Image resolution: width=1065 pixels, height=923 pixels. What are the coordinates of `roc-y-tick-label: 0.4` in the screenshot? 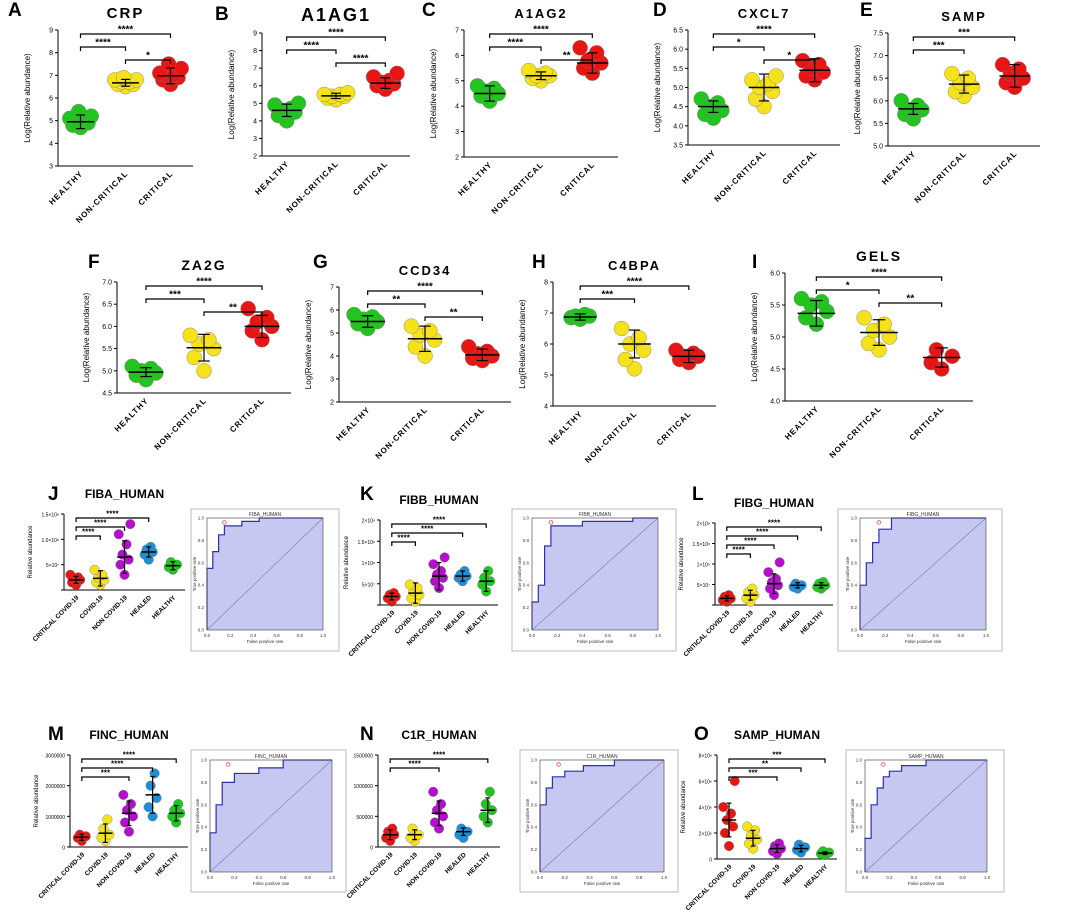 It's located at (854, 585).